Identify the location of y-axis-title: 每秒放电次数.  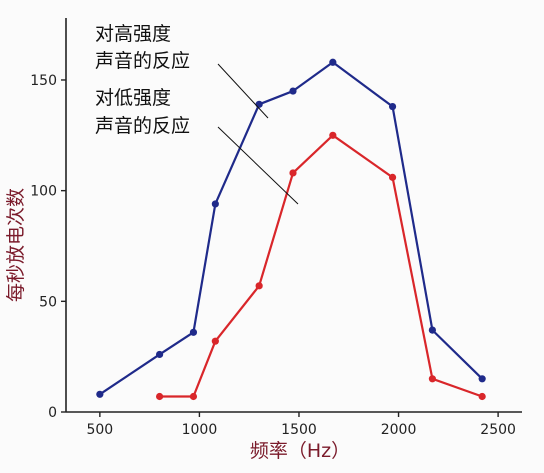
(16, 245).